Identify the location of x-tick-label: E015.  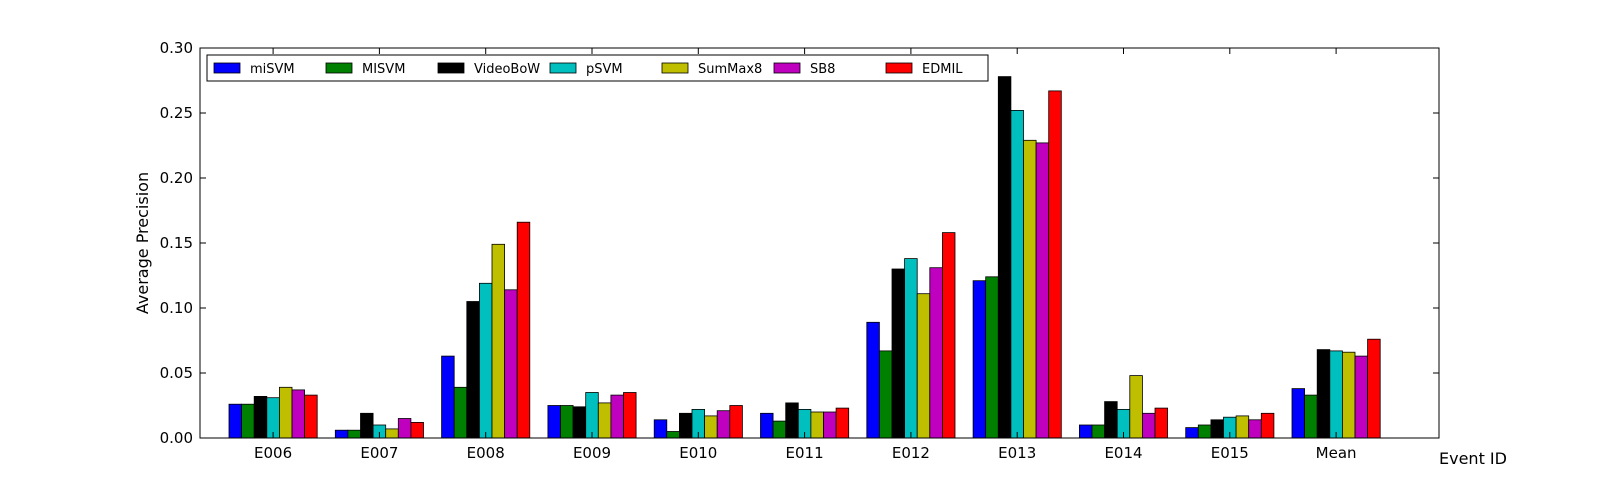
(1230, 453).